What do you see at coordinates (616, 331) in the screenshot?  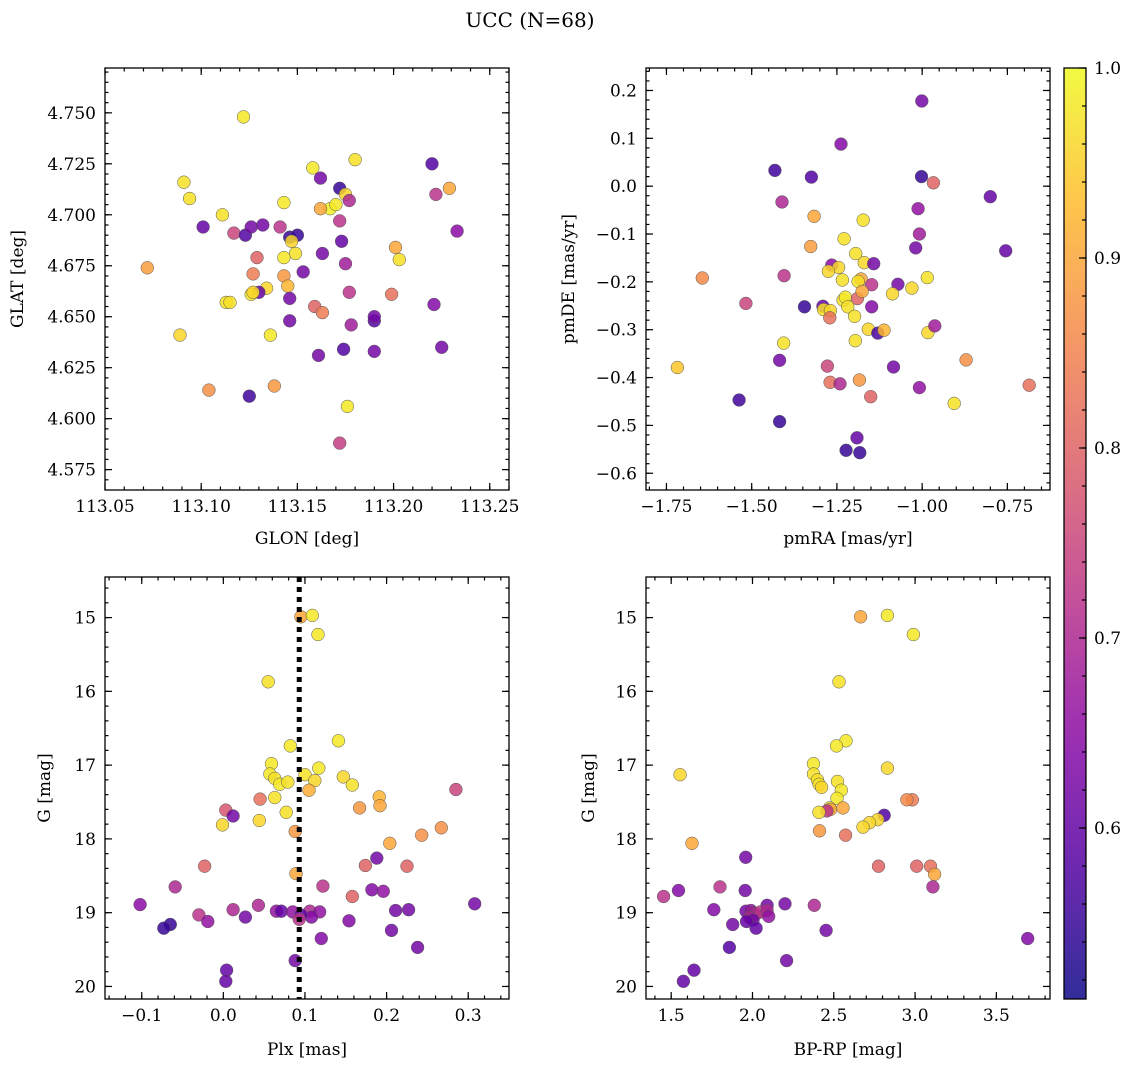 I see `y-tick-label: −0.3` at bounding box center [616, 331].